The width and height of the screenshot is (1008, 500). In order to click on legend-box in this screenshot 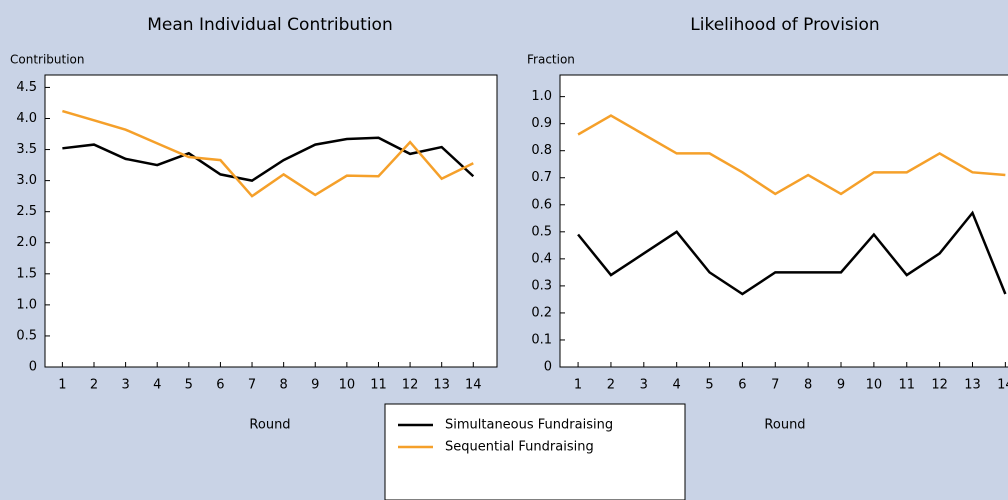, I will do `click(535, 451)`.